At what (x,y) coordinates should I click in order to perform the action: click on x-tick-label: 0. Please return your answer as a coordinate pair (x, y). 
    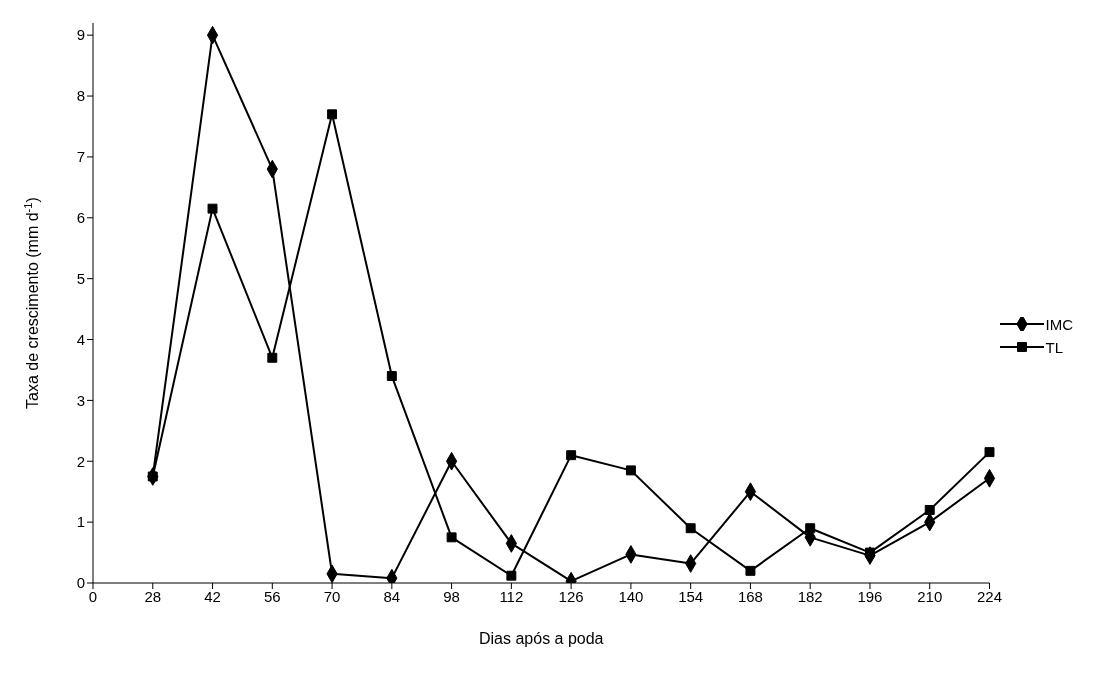
    Looking at the image, I should click on (93, 596).